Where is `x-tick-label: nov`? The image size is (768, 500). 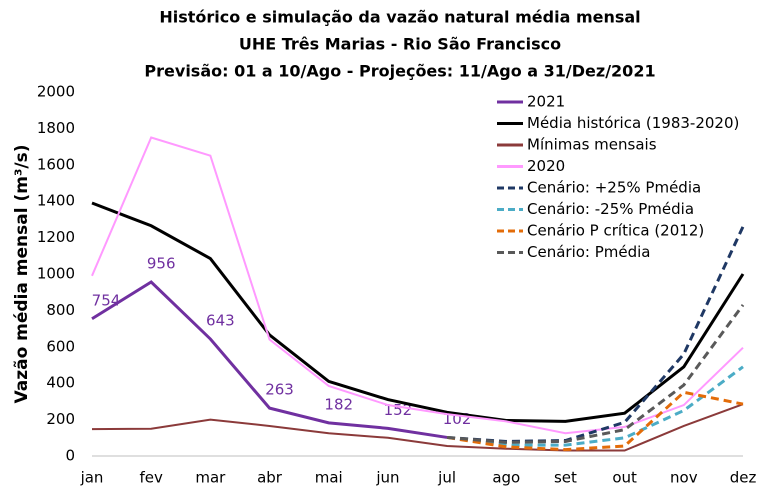 x-tick-label: nov is located at coordinates (684, 478).